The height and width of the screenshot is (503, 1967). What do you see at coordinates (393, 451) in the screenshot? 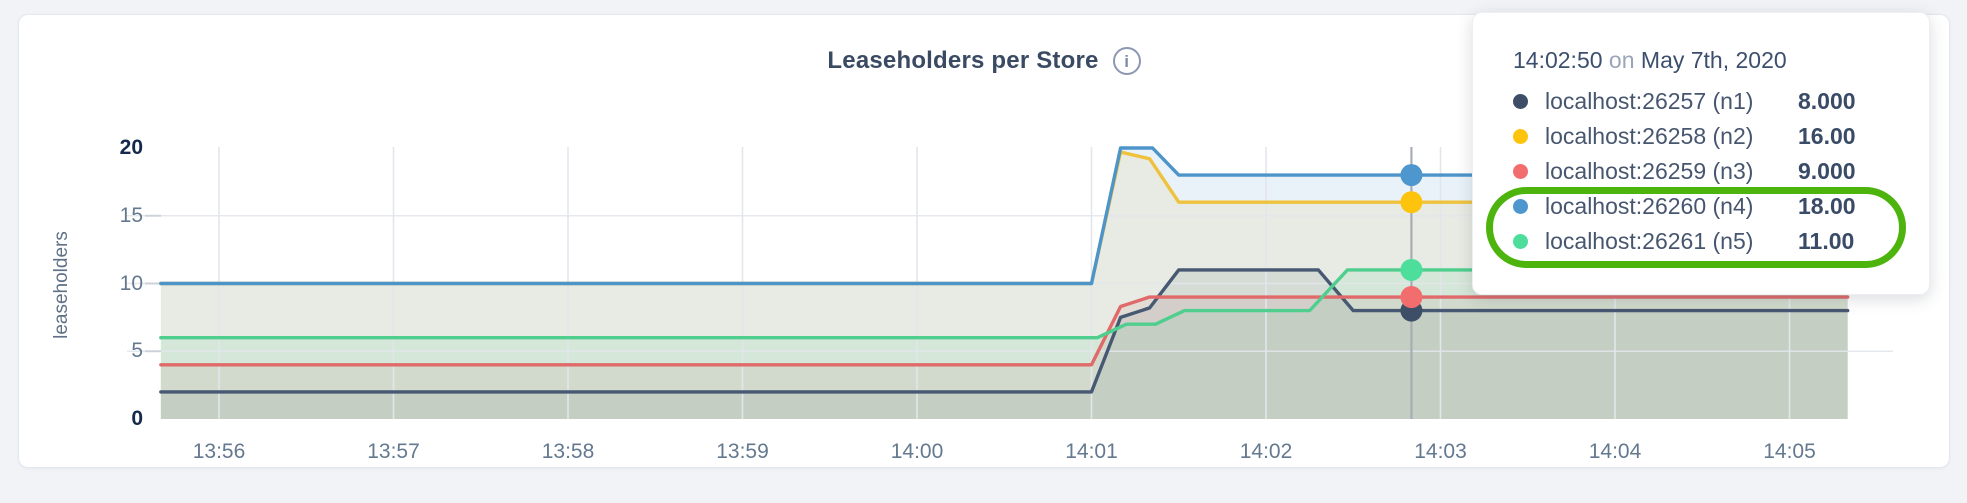
I see `x-tick-label: 13:57` at bounding box center [393, 451].